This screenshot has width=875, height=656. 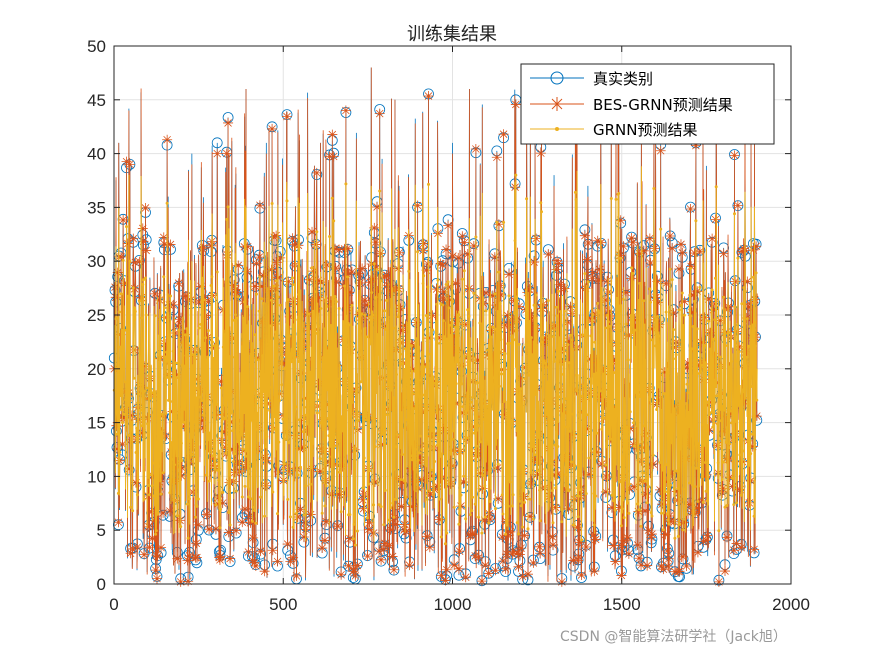 I want to click on y-tick-label: 40, so click(x=96, y=154).